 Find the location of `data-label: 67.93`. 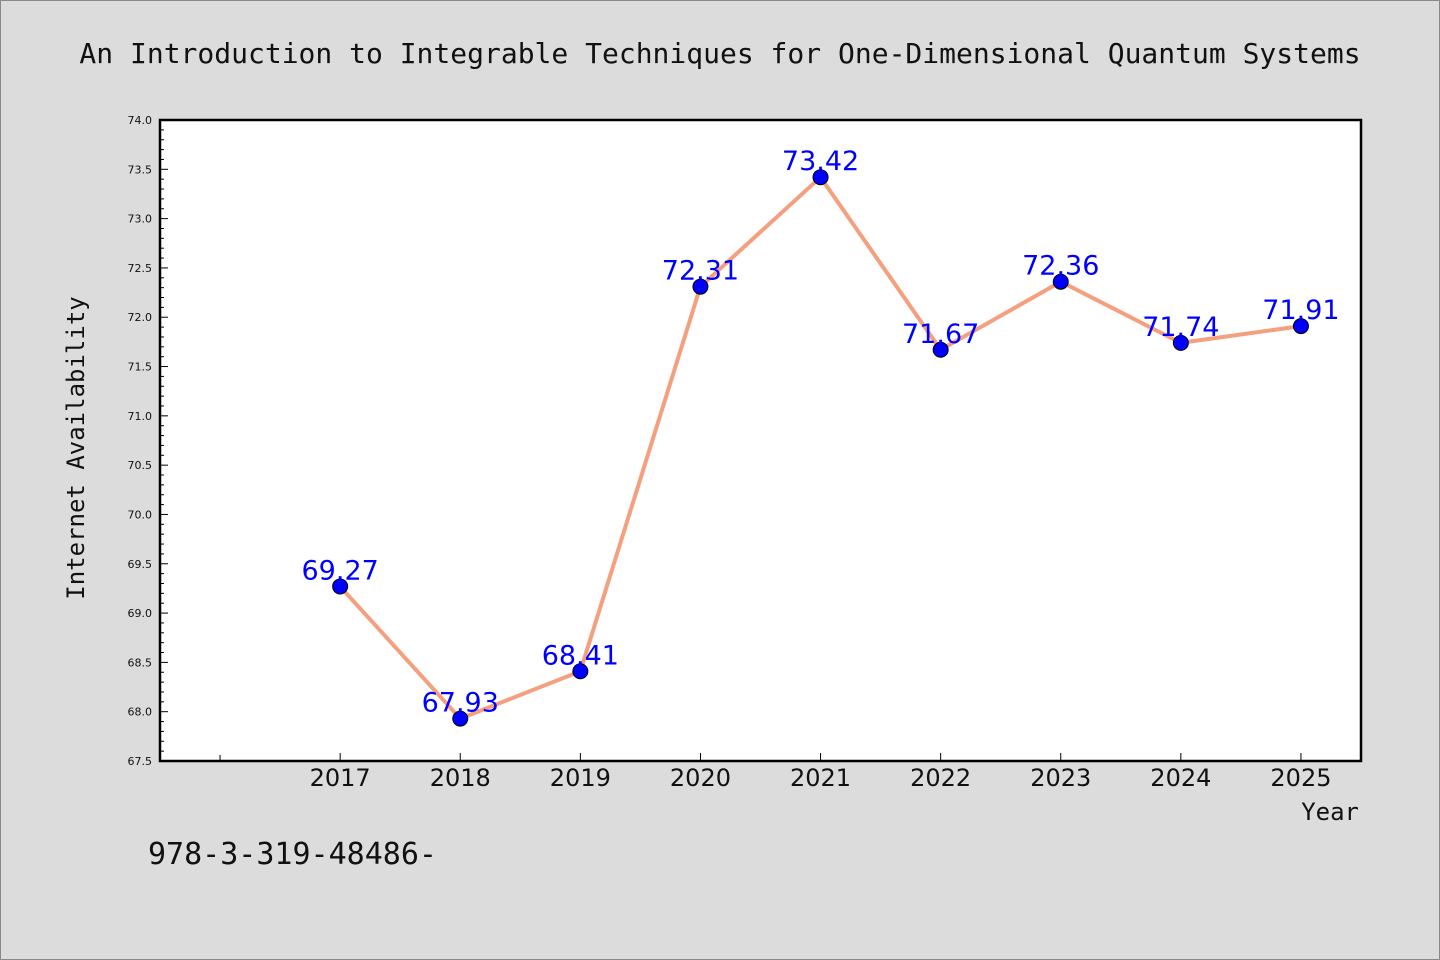

data-label: 67.93 is located at coordinates (460, 703).